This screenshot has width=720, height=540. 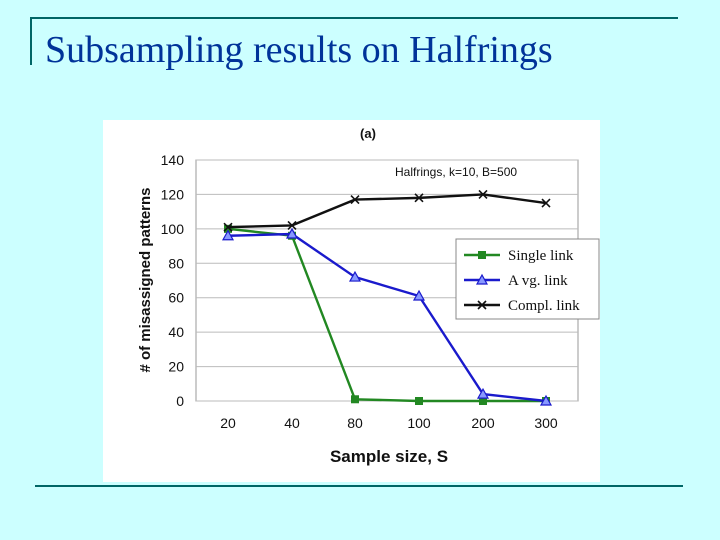 What do you see at coordinates (546, 423) in the screenshot?
I see `x-tick-label: 300` at bounding box center [546, 423].